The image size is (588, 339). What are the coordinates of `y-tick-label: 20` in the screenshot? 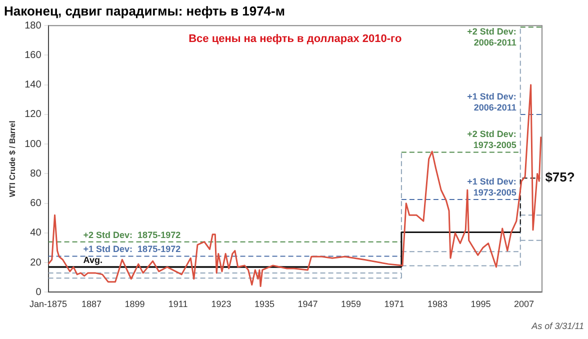 It's located at (36, 262).